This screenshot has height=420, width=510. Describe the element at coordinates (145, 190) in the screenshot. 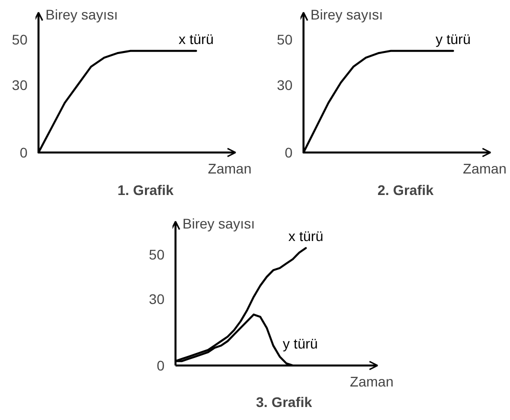

I see `text: 1. Grafik` at that location.